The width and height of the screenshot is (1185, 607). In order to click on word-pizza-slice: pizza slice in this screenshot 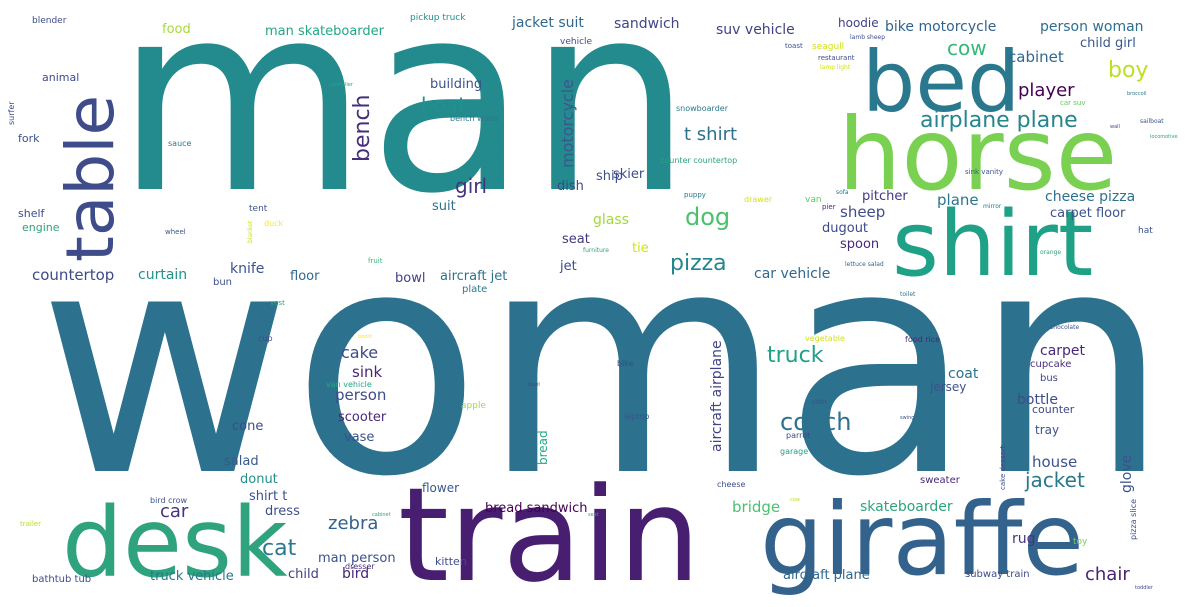, I will do `click(1133, 519)`.